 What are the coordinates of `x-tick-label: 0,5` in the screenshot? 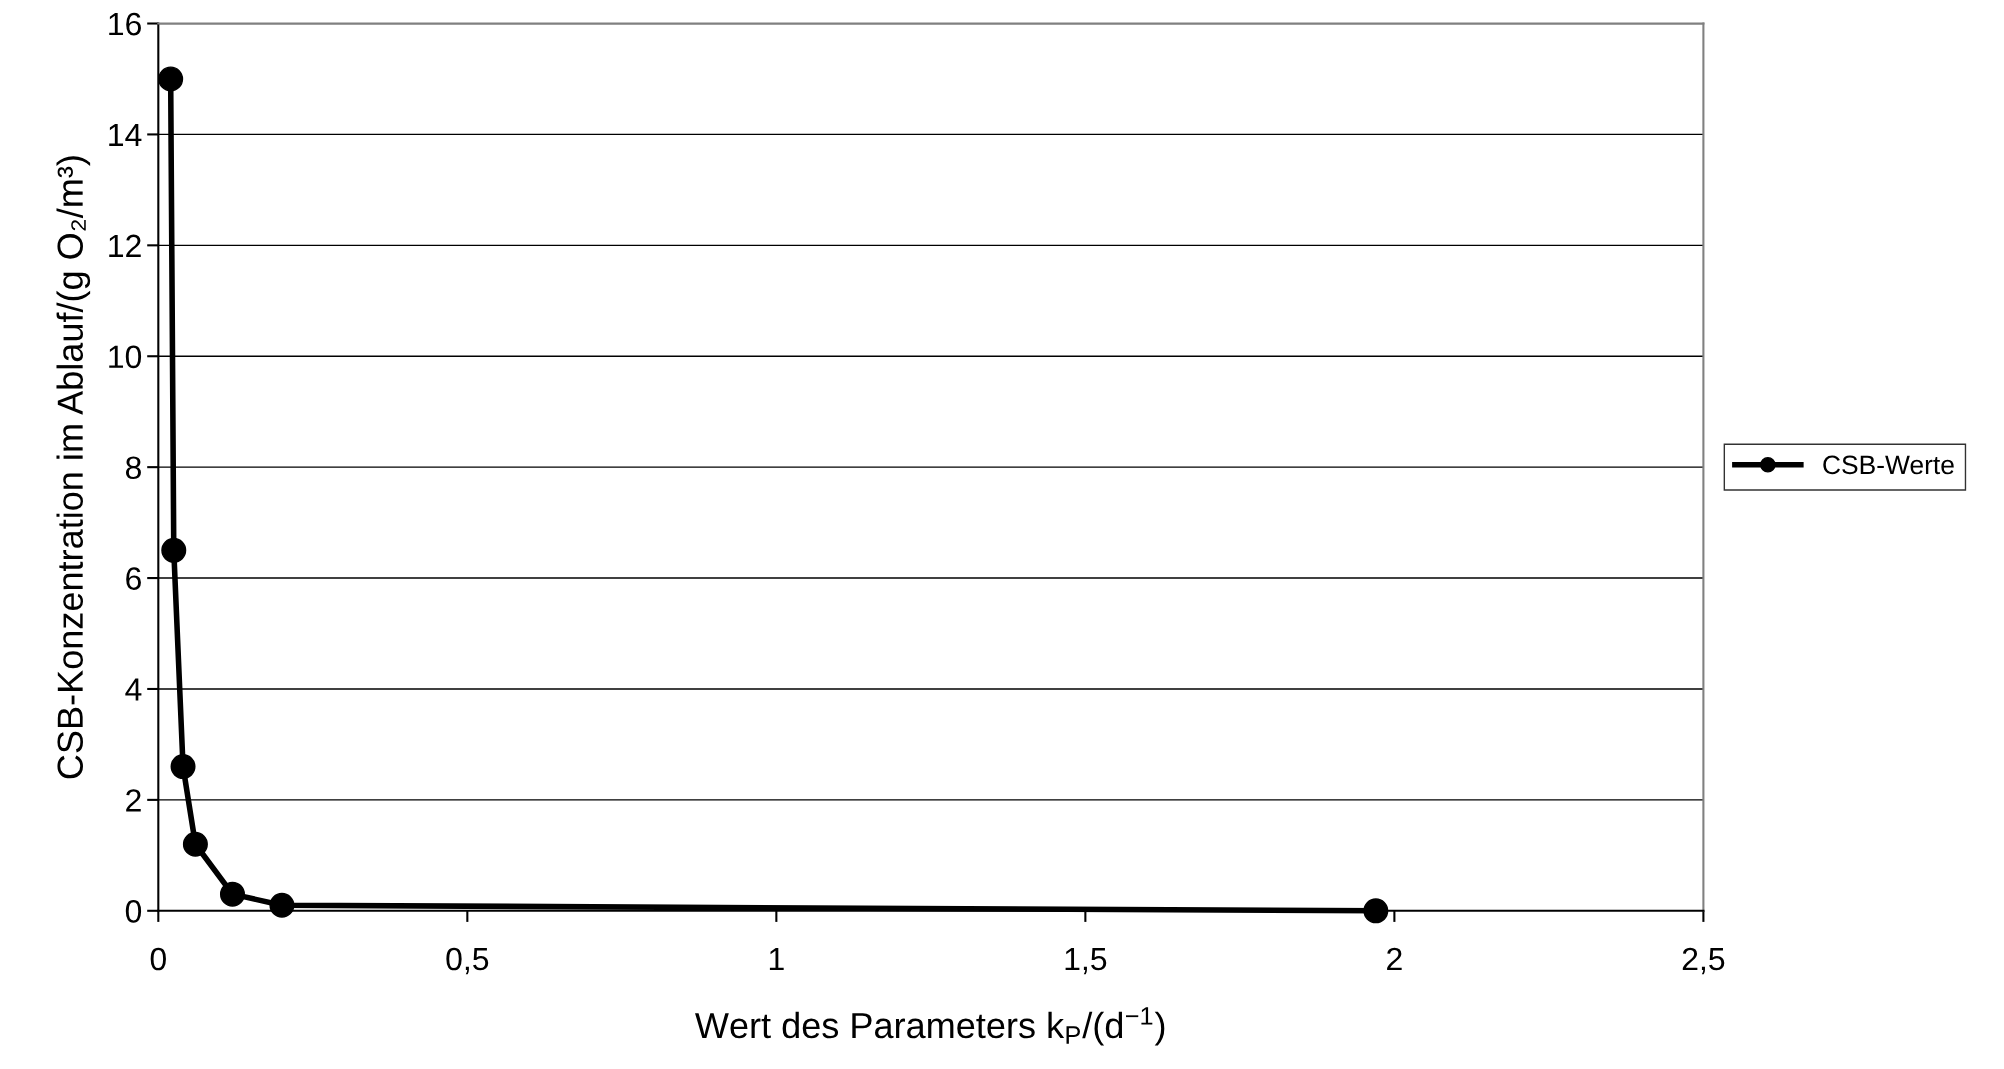 It's located at (467, 961).